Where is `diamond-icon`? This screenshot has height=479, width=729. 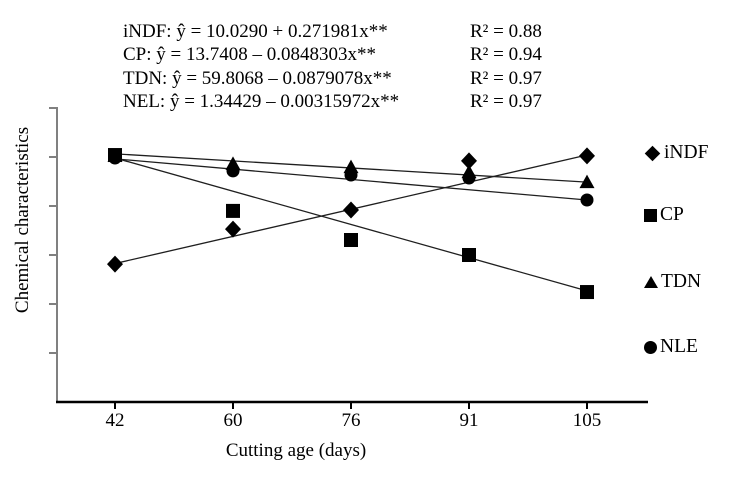
diamond-icon is located at coordinates (652, 153).